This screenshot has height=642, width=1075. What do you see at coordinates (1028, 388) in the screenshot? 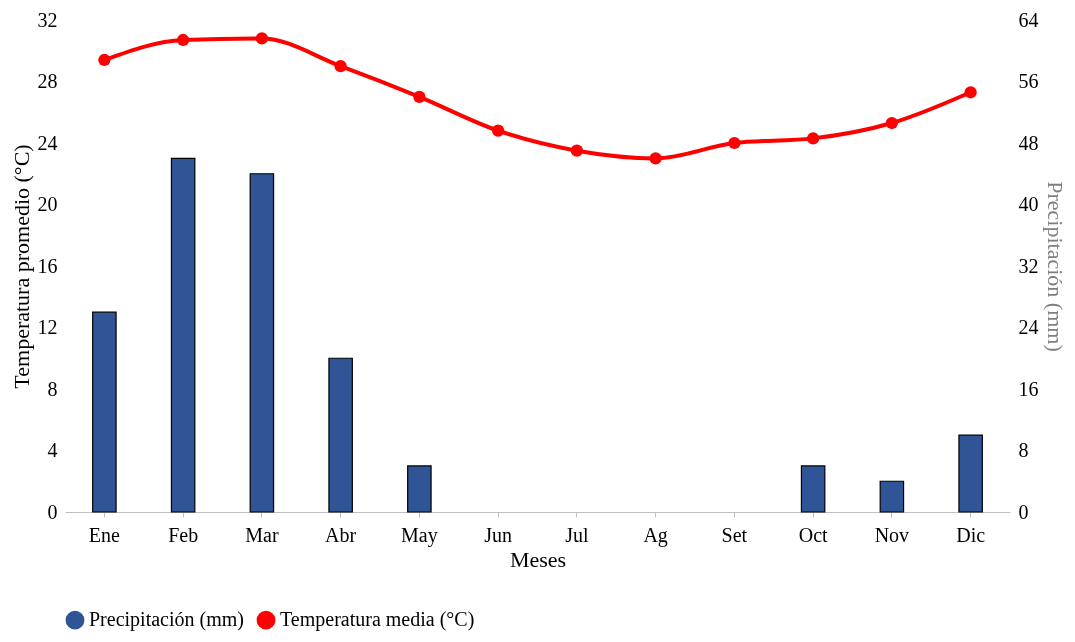
I see `y2-tick-label: 16` at bounding box center [1028, 388].